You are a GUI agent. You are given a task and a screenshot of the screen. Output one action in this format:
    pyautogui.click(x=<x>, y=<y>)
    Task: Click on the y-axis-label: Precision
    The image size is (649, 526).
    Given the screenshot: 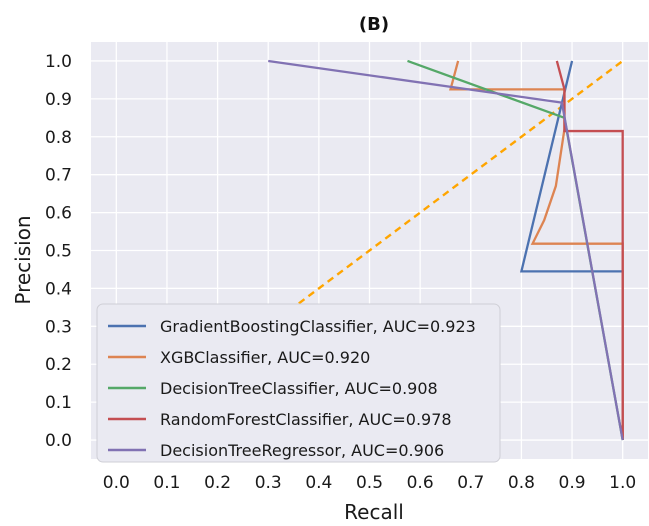 What is the action you would take?
    pyautogui.click(x=23, y=259)
    